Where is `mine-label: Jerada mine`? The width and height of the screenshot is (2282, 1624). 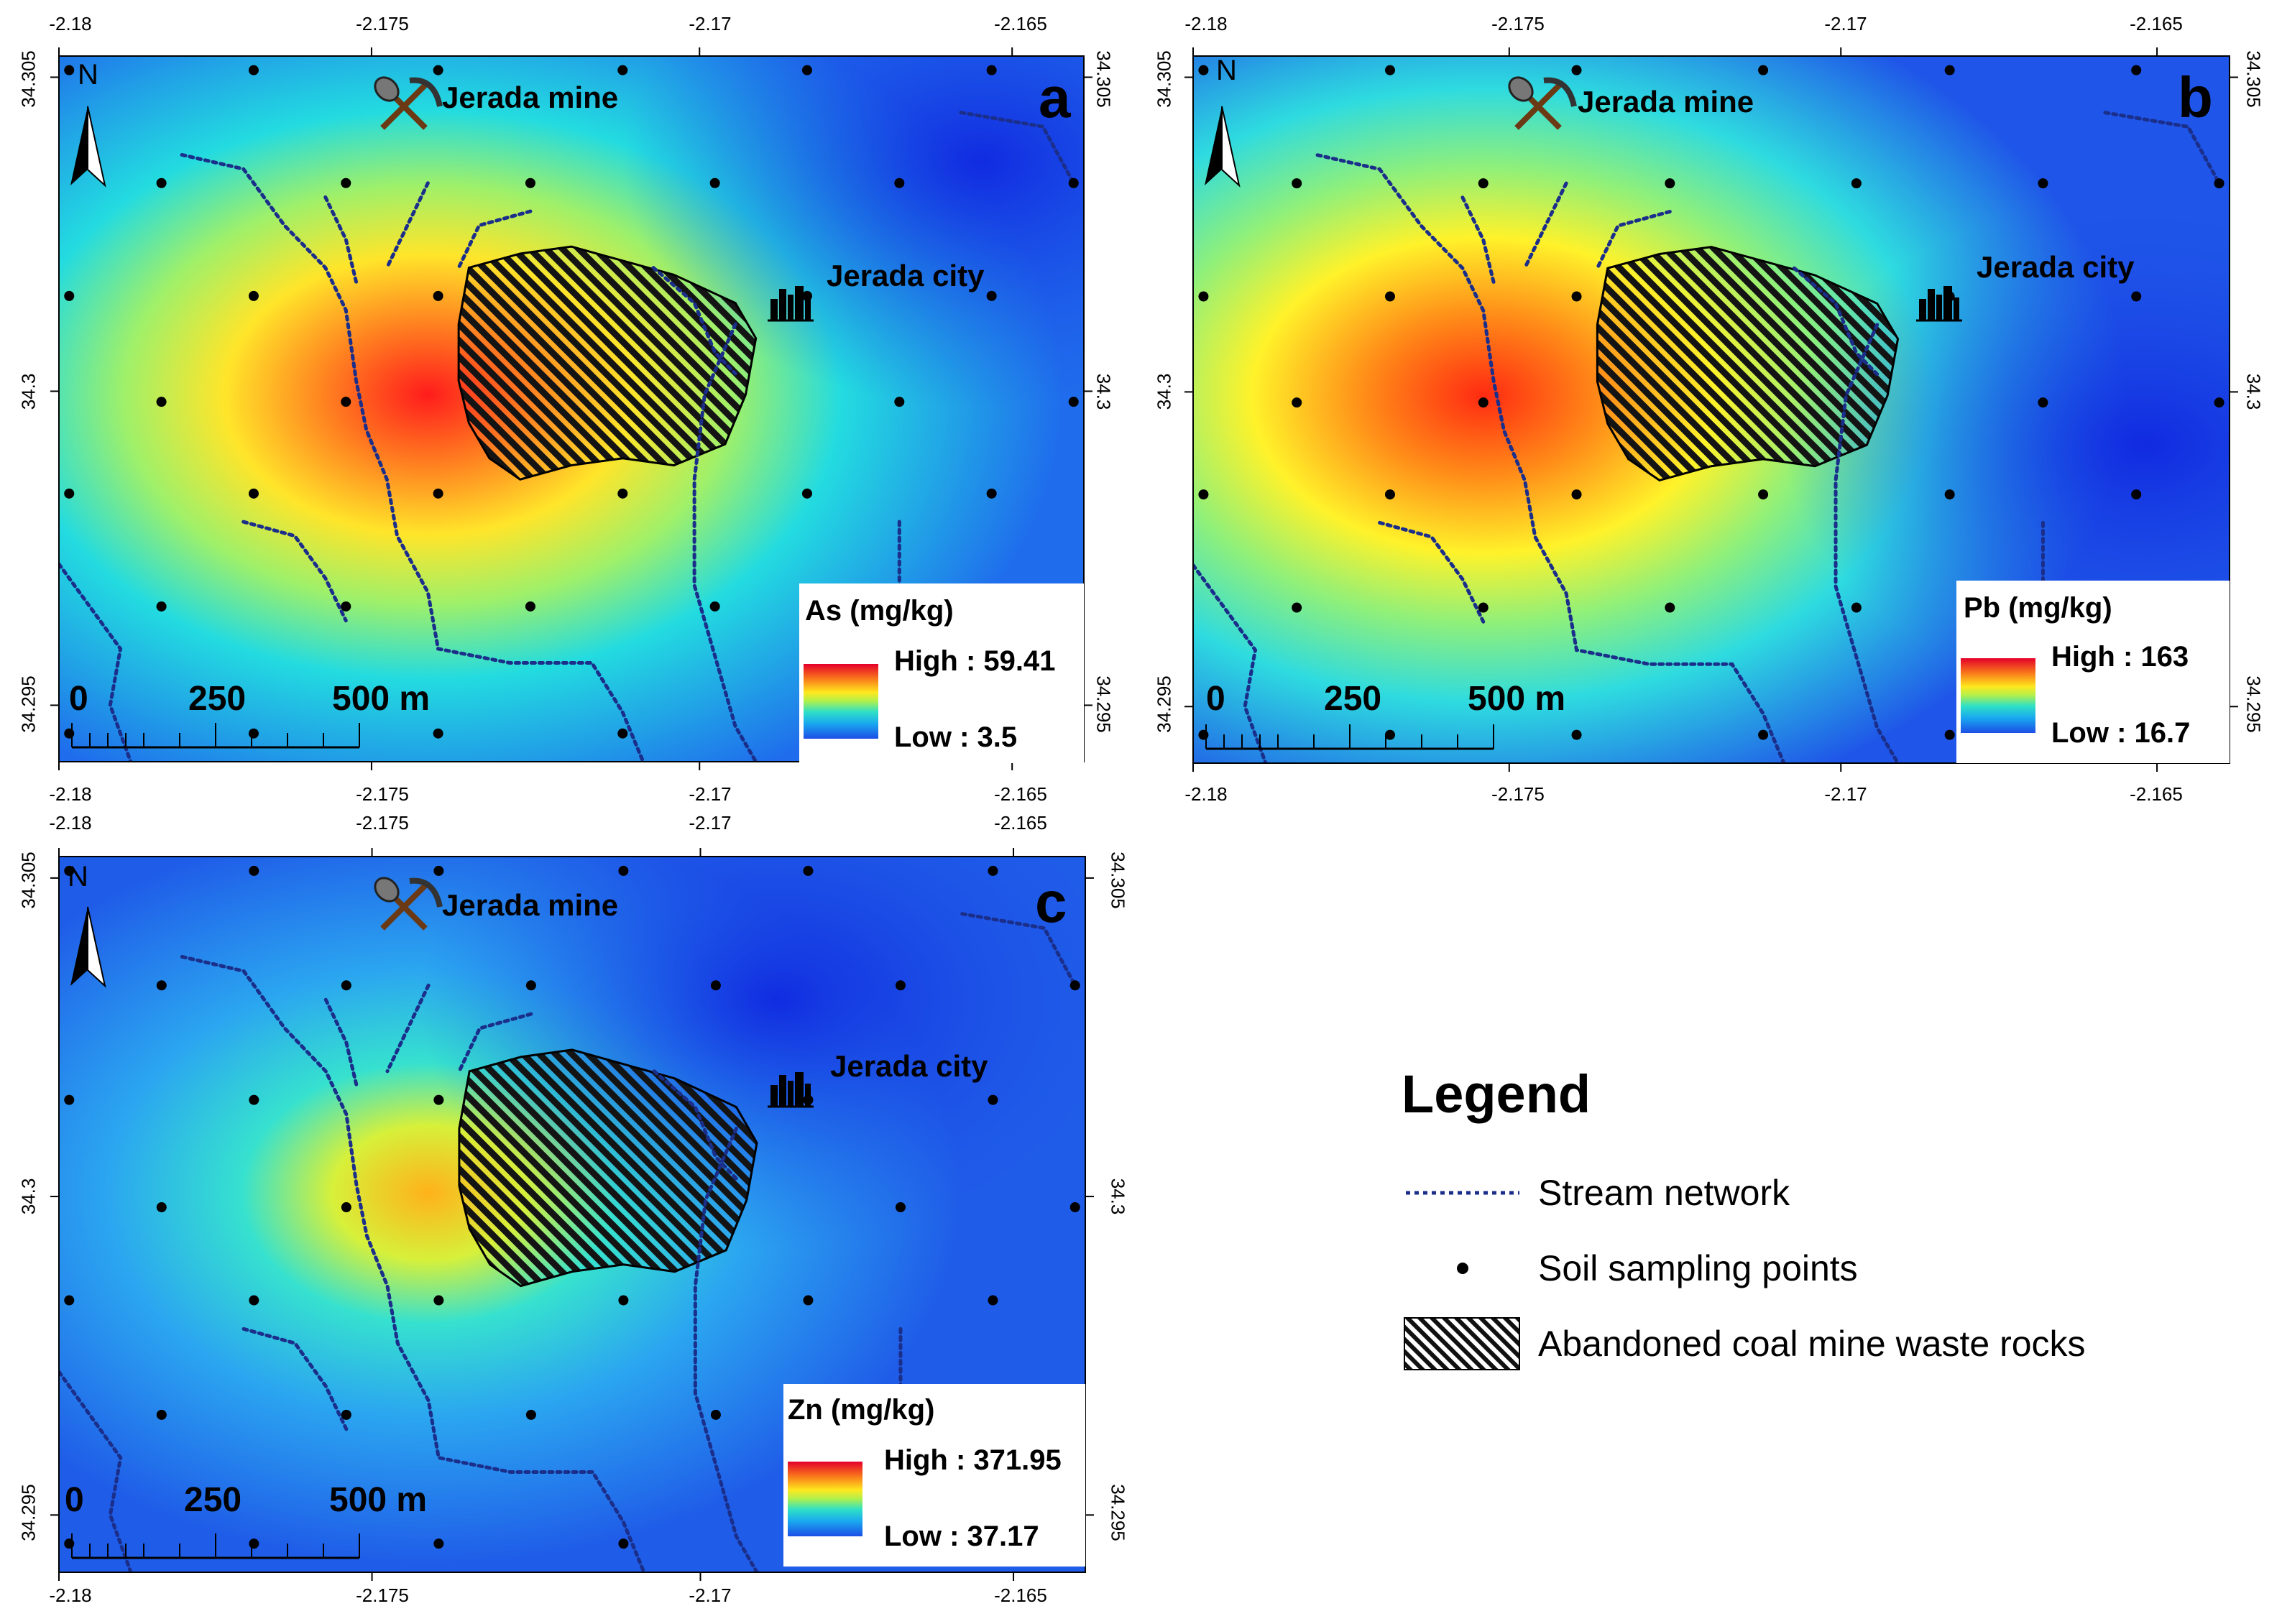
mine-label: Jerada mine is located at coordinates (1666, 102).